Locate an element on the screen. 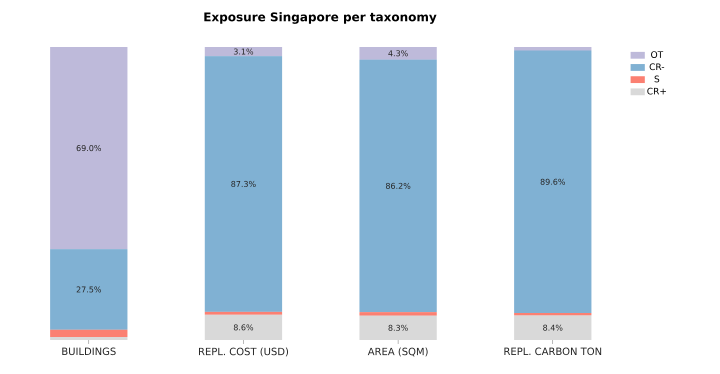 The height and width of the screenshot is (374, 720). x-tick-label: AREA (SQM) is located at coordinates (398, 352).